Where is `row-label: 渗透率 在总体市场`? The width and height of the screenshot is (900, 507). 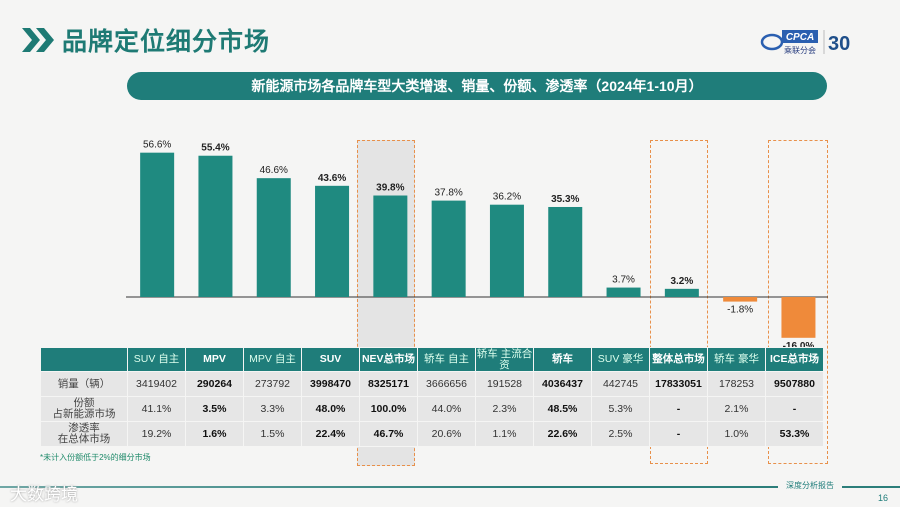 row-label: 渗透率 在总体市场 is located at coordinates (84, 434).